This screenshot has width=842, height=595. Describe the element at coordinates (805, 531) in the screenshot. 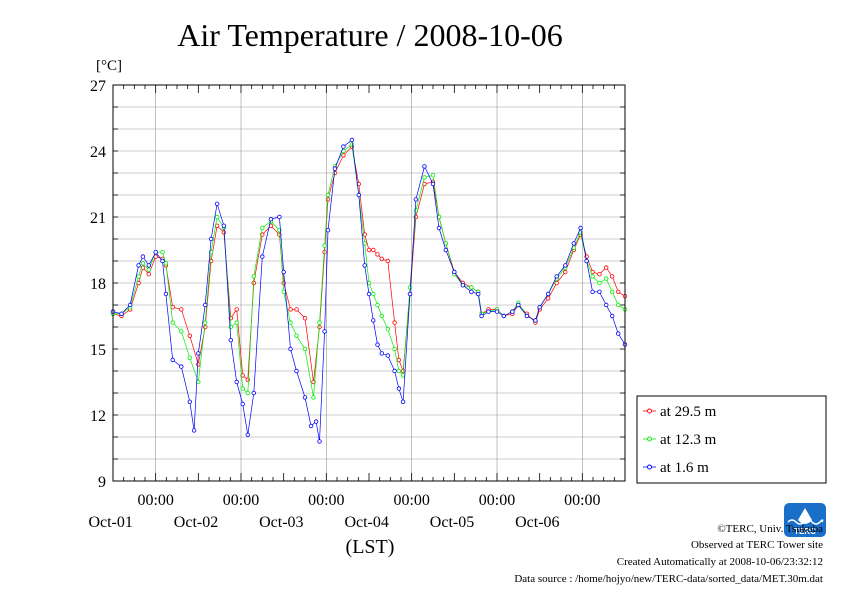

I see `logo-text: TERC` at that location.